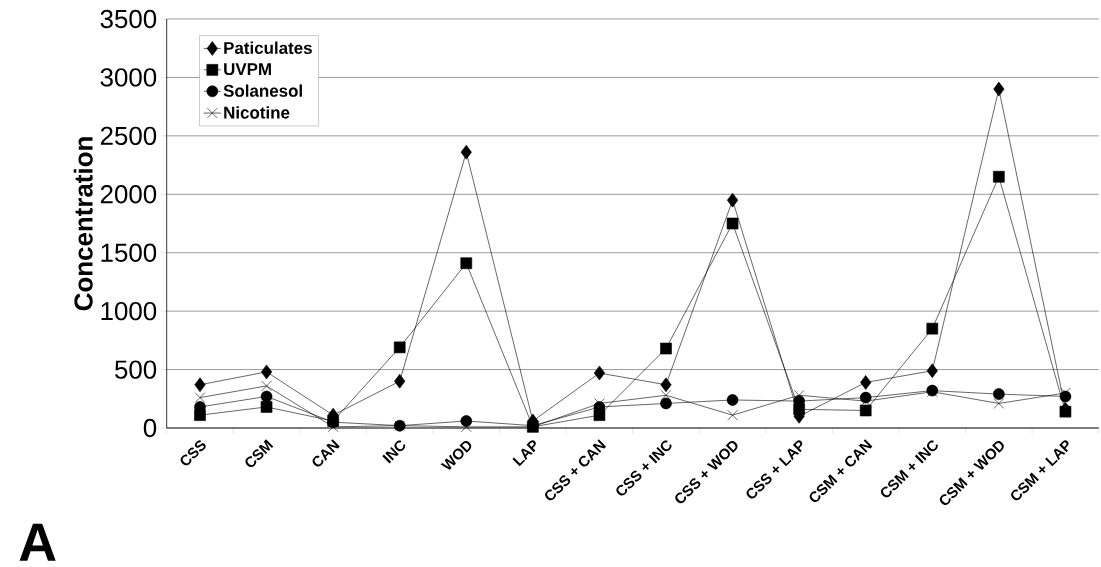  Describe the element at coordinates (129, 252) in the screenshot. I see `y-tick-label: 1500` at that location.